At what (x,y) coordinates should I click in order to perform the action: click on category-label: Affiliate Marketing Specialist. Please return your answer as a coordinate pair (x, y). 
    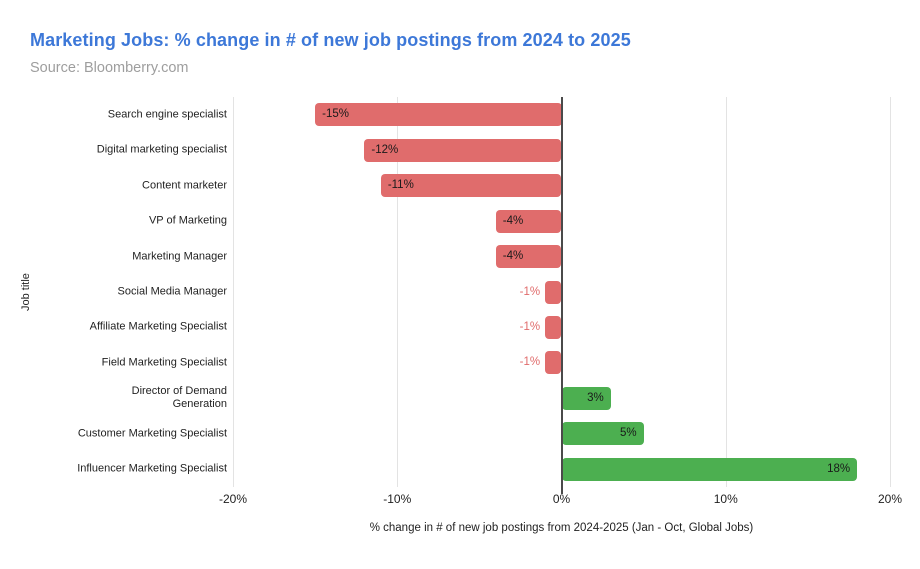
    Looking at the image, I should click on (158, 326).